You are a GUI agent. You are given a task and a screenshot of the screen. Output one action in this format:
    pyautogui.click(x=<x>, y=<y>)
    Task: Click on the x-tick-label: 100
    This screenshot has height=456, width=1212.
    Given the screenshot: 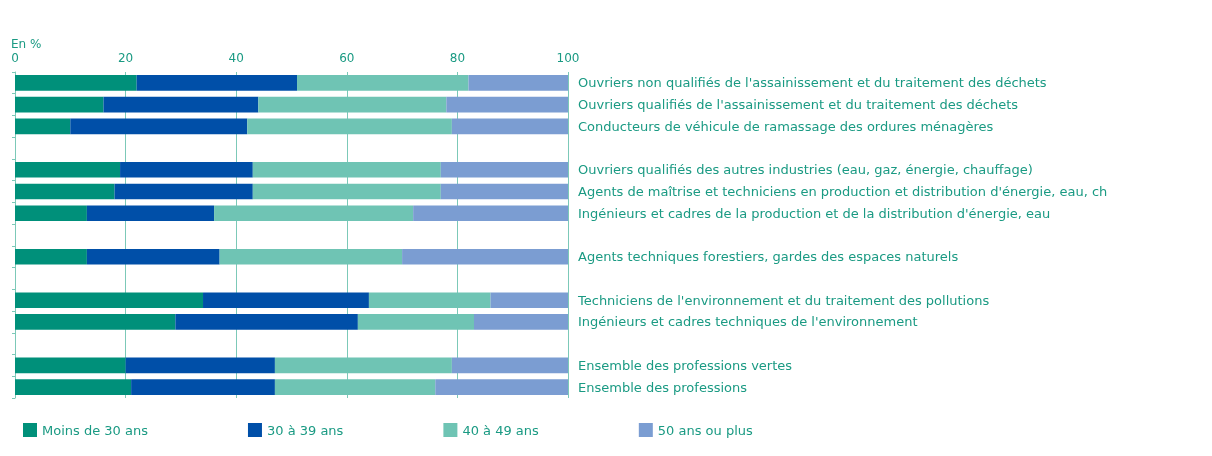 What is the action you would take?
    pyautogui.click(x=568, y=58)
    